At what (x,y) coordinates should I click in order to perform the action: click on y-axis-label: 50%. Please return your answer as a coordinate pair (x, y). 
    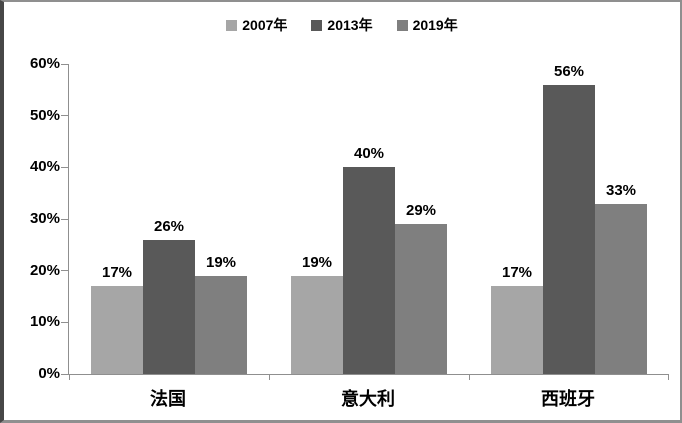
    Looking at the image, I should click on (44, 115).